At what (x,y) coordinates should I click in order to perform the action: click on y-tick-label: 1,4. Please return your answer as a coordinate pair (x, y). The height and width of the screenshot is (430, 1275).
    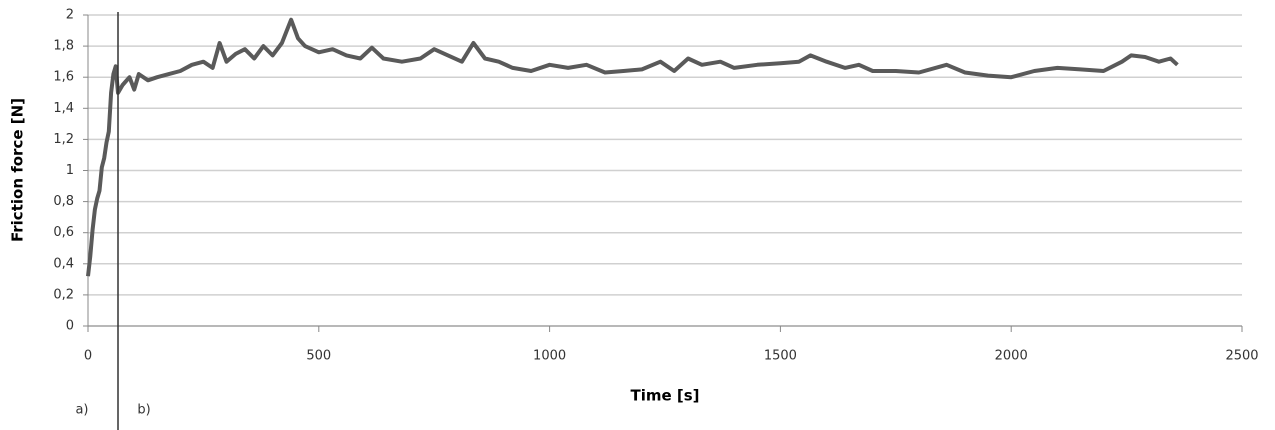
    Looking at the image, I should click on (63, 108).